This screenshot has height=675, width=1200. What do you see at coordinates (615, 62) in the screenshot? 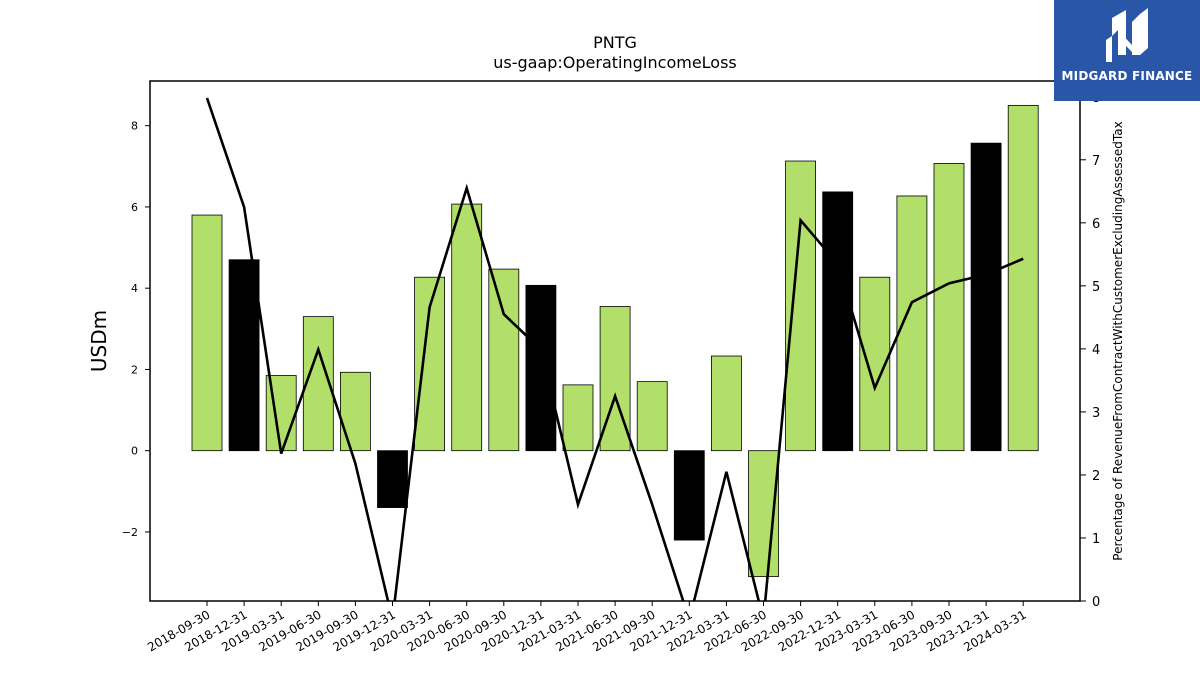
I see `chart-subtitle: us-gaap:OperatingIncomeLoss` at bounding box center [615, 62].